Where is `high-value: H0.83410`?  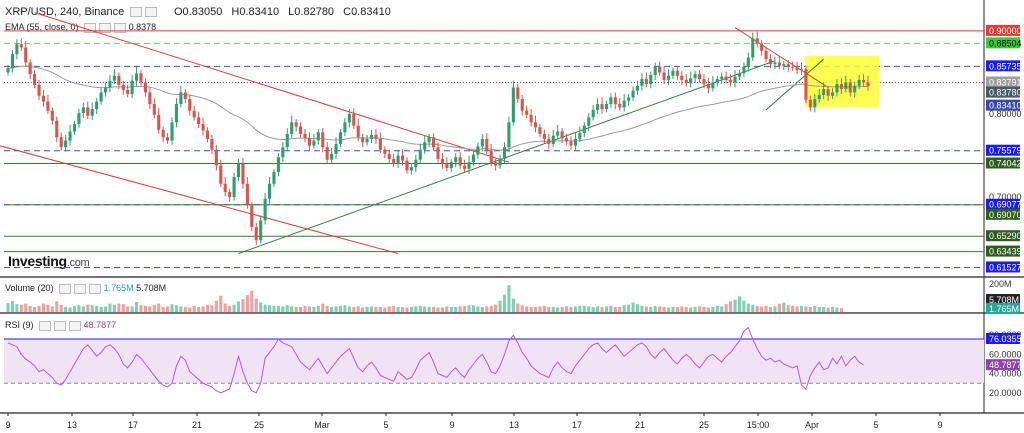 high-value: H0.83410 is located at coordinates (255, 12).